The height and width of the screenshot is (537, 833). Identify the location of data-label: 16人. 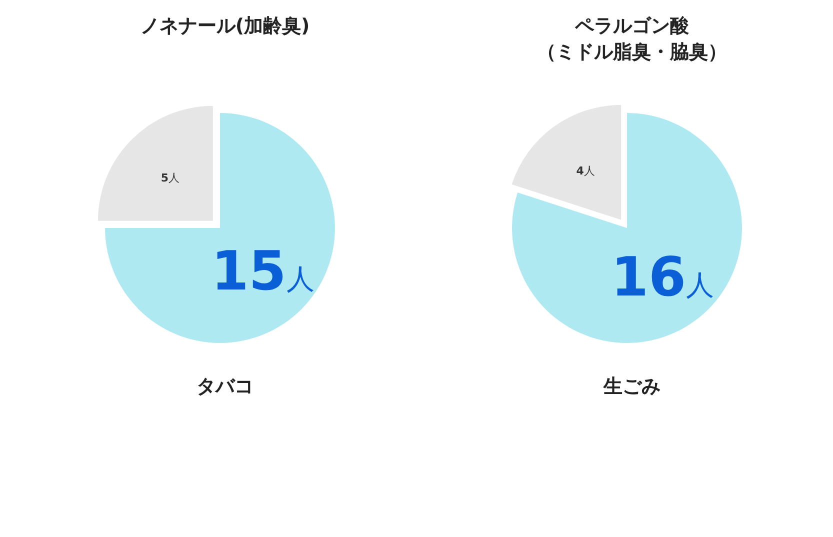
(662, 276).